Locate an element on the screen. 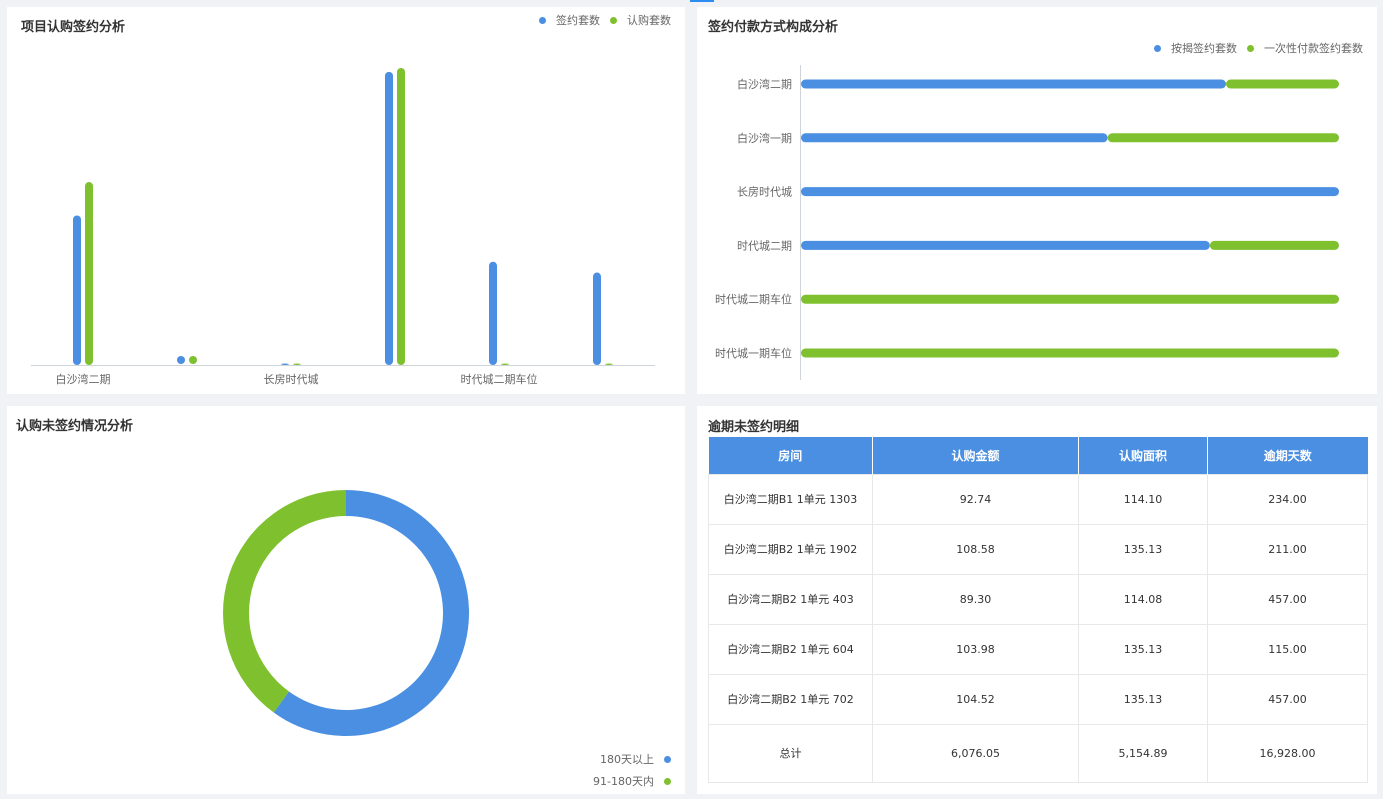  cell-overdue-days: 115.00 is located at coordinates (1287, 649).